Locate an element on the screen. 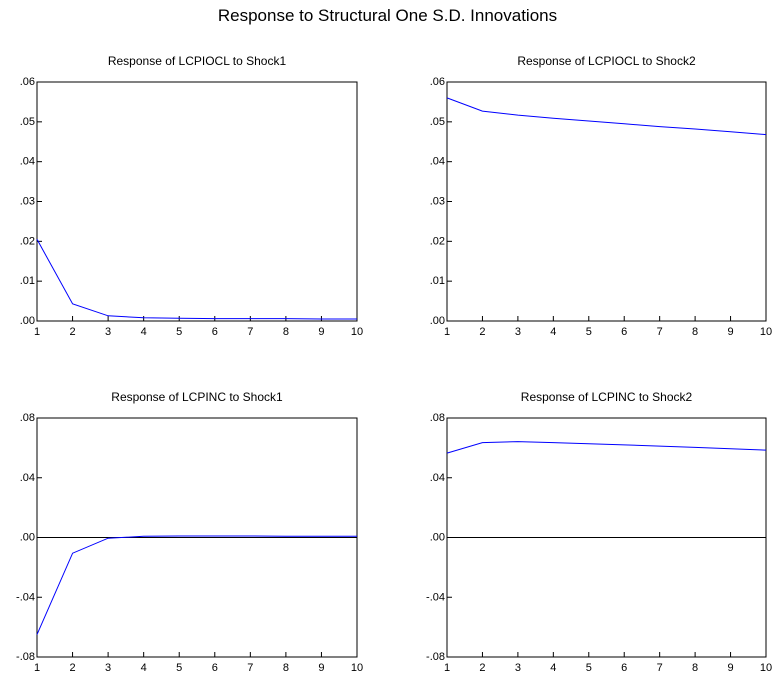 The image size is (775, 681). panel-4-xtick-label: 3 is located at coordinates (518, 668).